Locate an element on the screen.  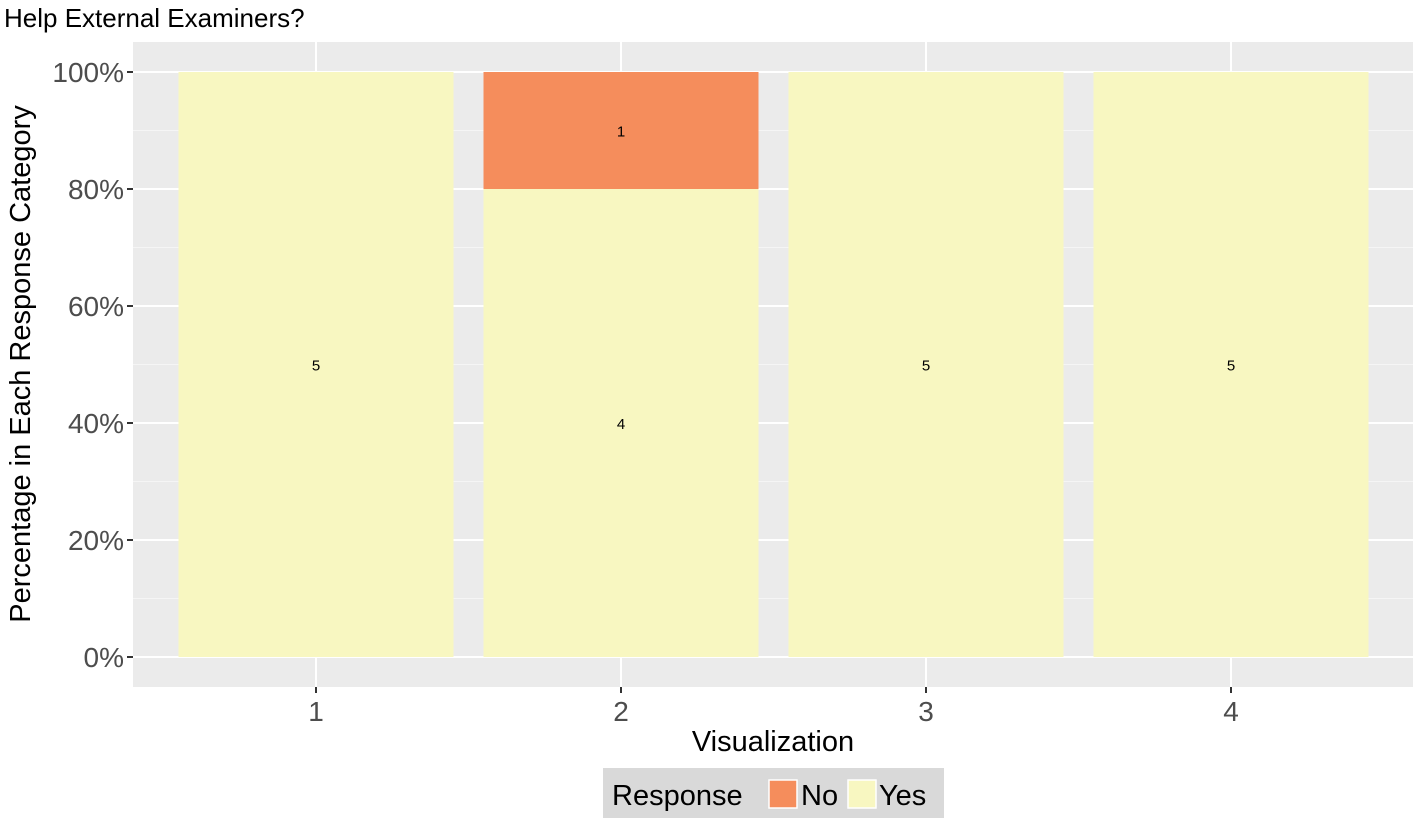
bar-count-label: 1 is located at coordinates (621, 132).